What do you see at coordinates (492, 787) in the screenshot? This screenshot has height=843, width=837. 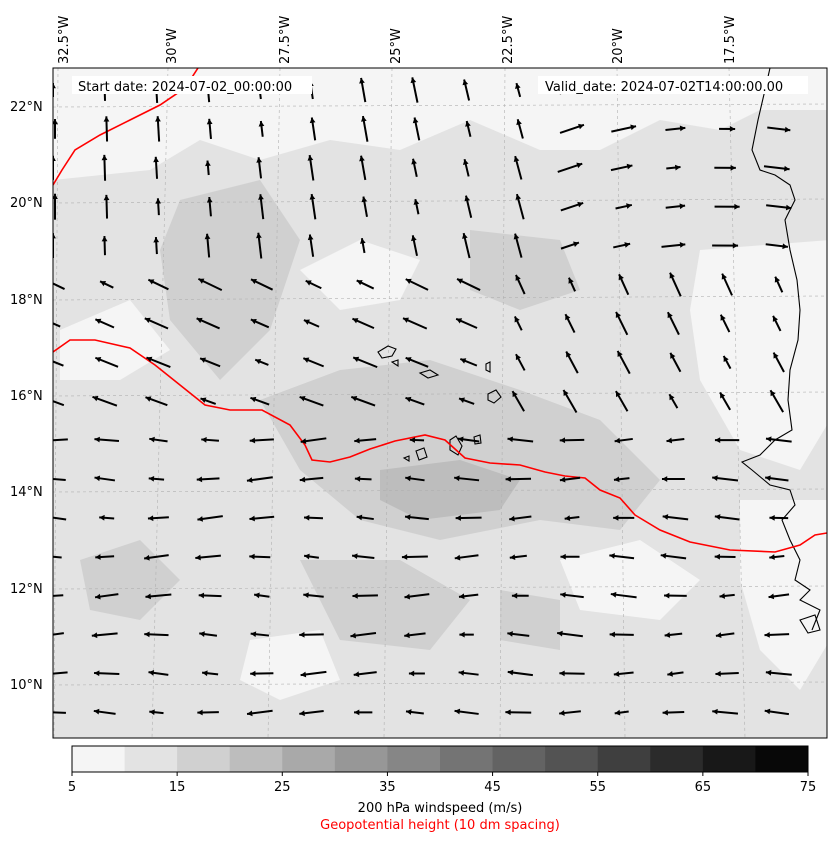 I see `colorbar-tick-label: 45` at bounding box center [492, 787].